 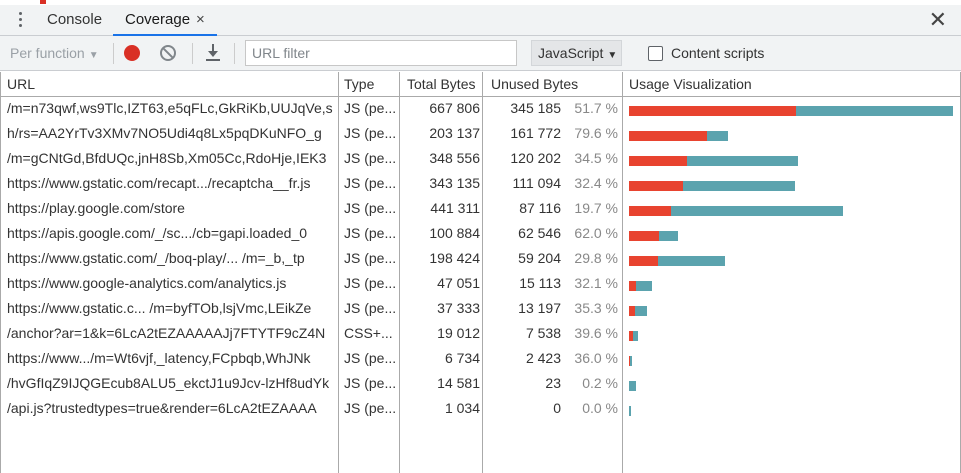 I want to click on content-scripts-label: Content scripts, so click(x=718, y=53).